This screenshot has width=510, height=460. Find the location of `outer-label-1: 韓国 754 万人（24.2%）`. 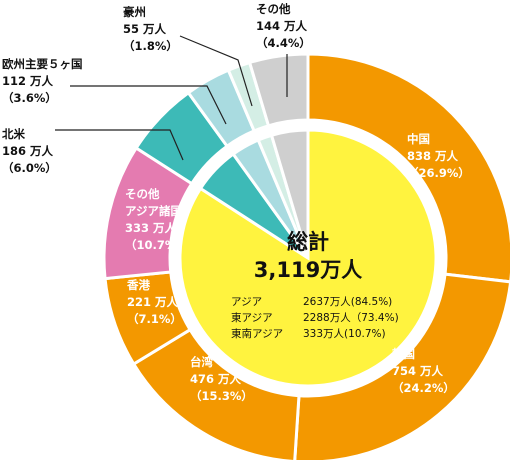

outer-label-1: 韓国 754 万人（24.2%） is located at coordinates (423, 371).